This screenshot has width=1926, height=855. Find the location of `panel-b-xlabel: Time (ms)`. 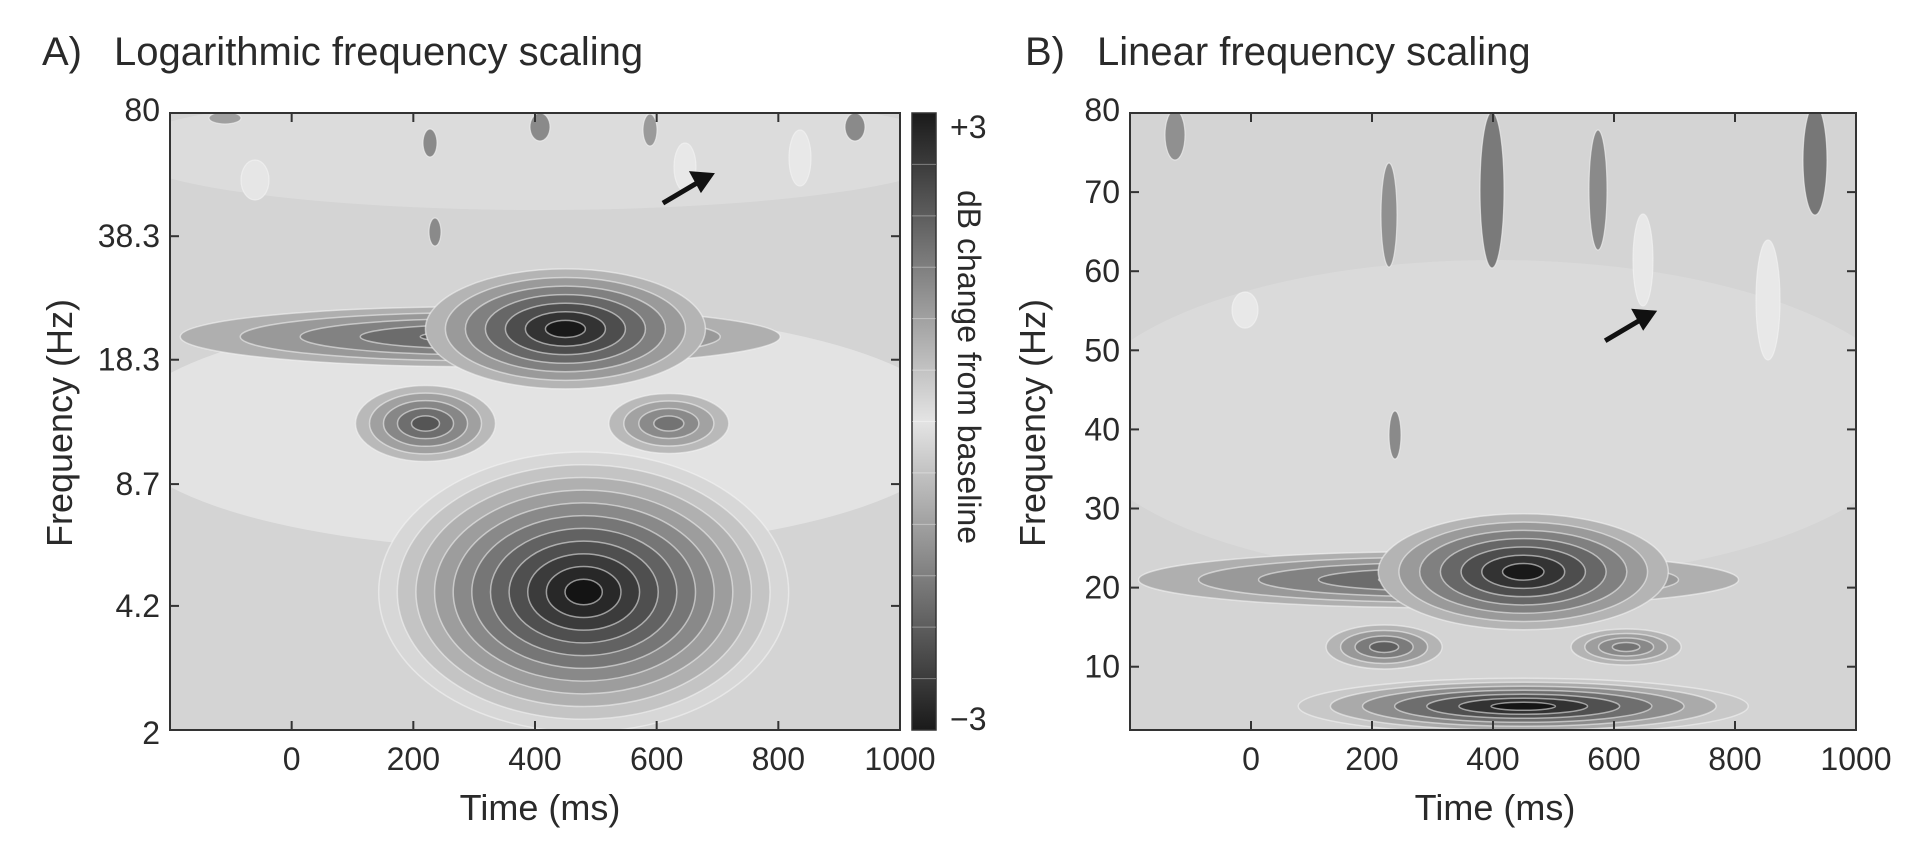

panel-b-xlabel: Time (ms) is located at coordinates (1495, 807).